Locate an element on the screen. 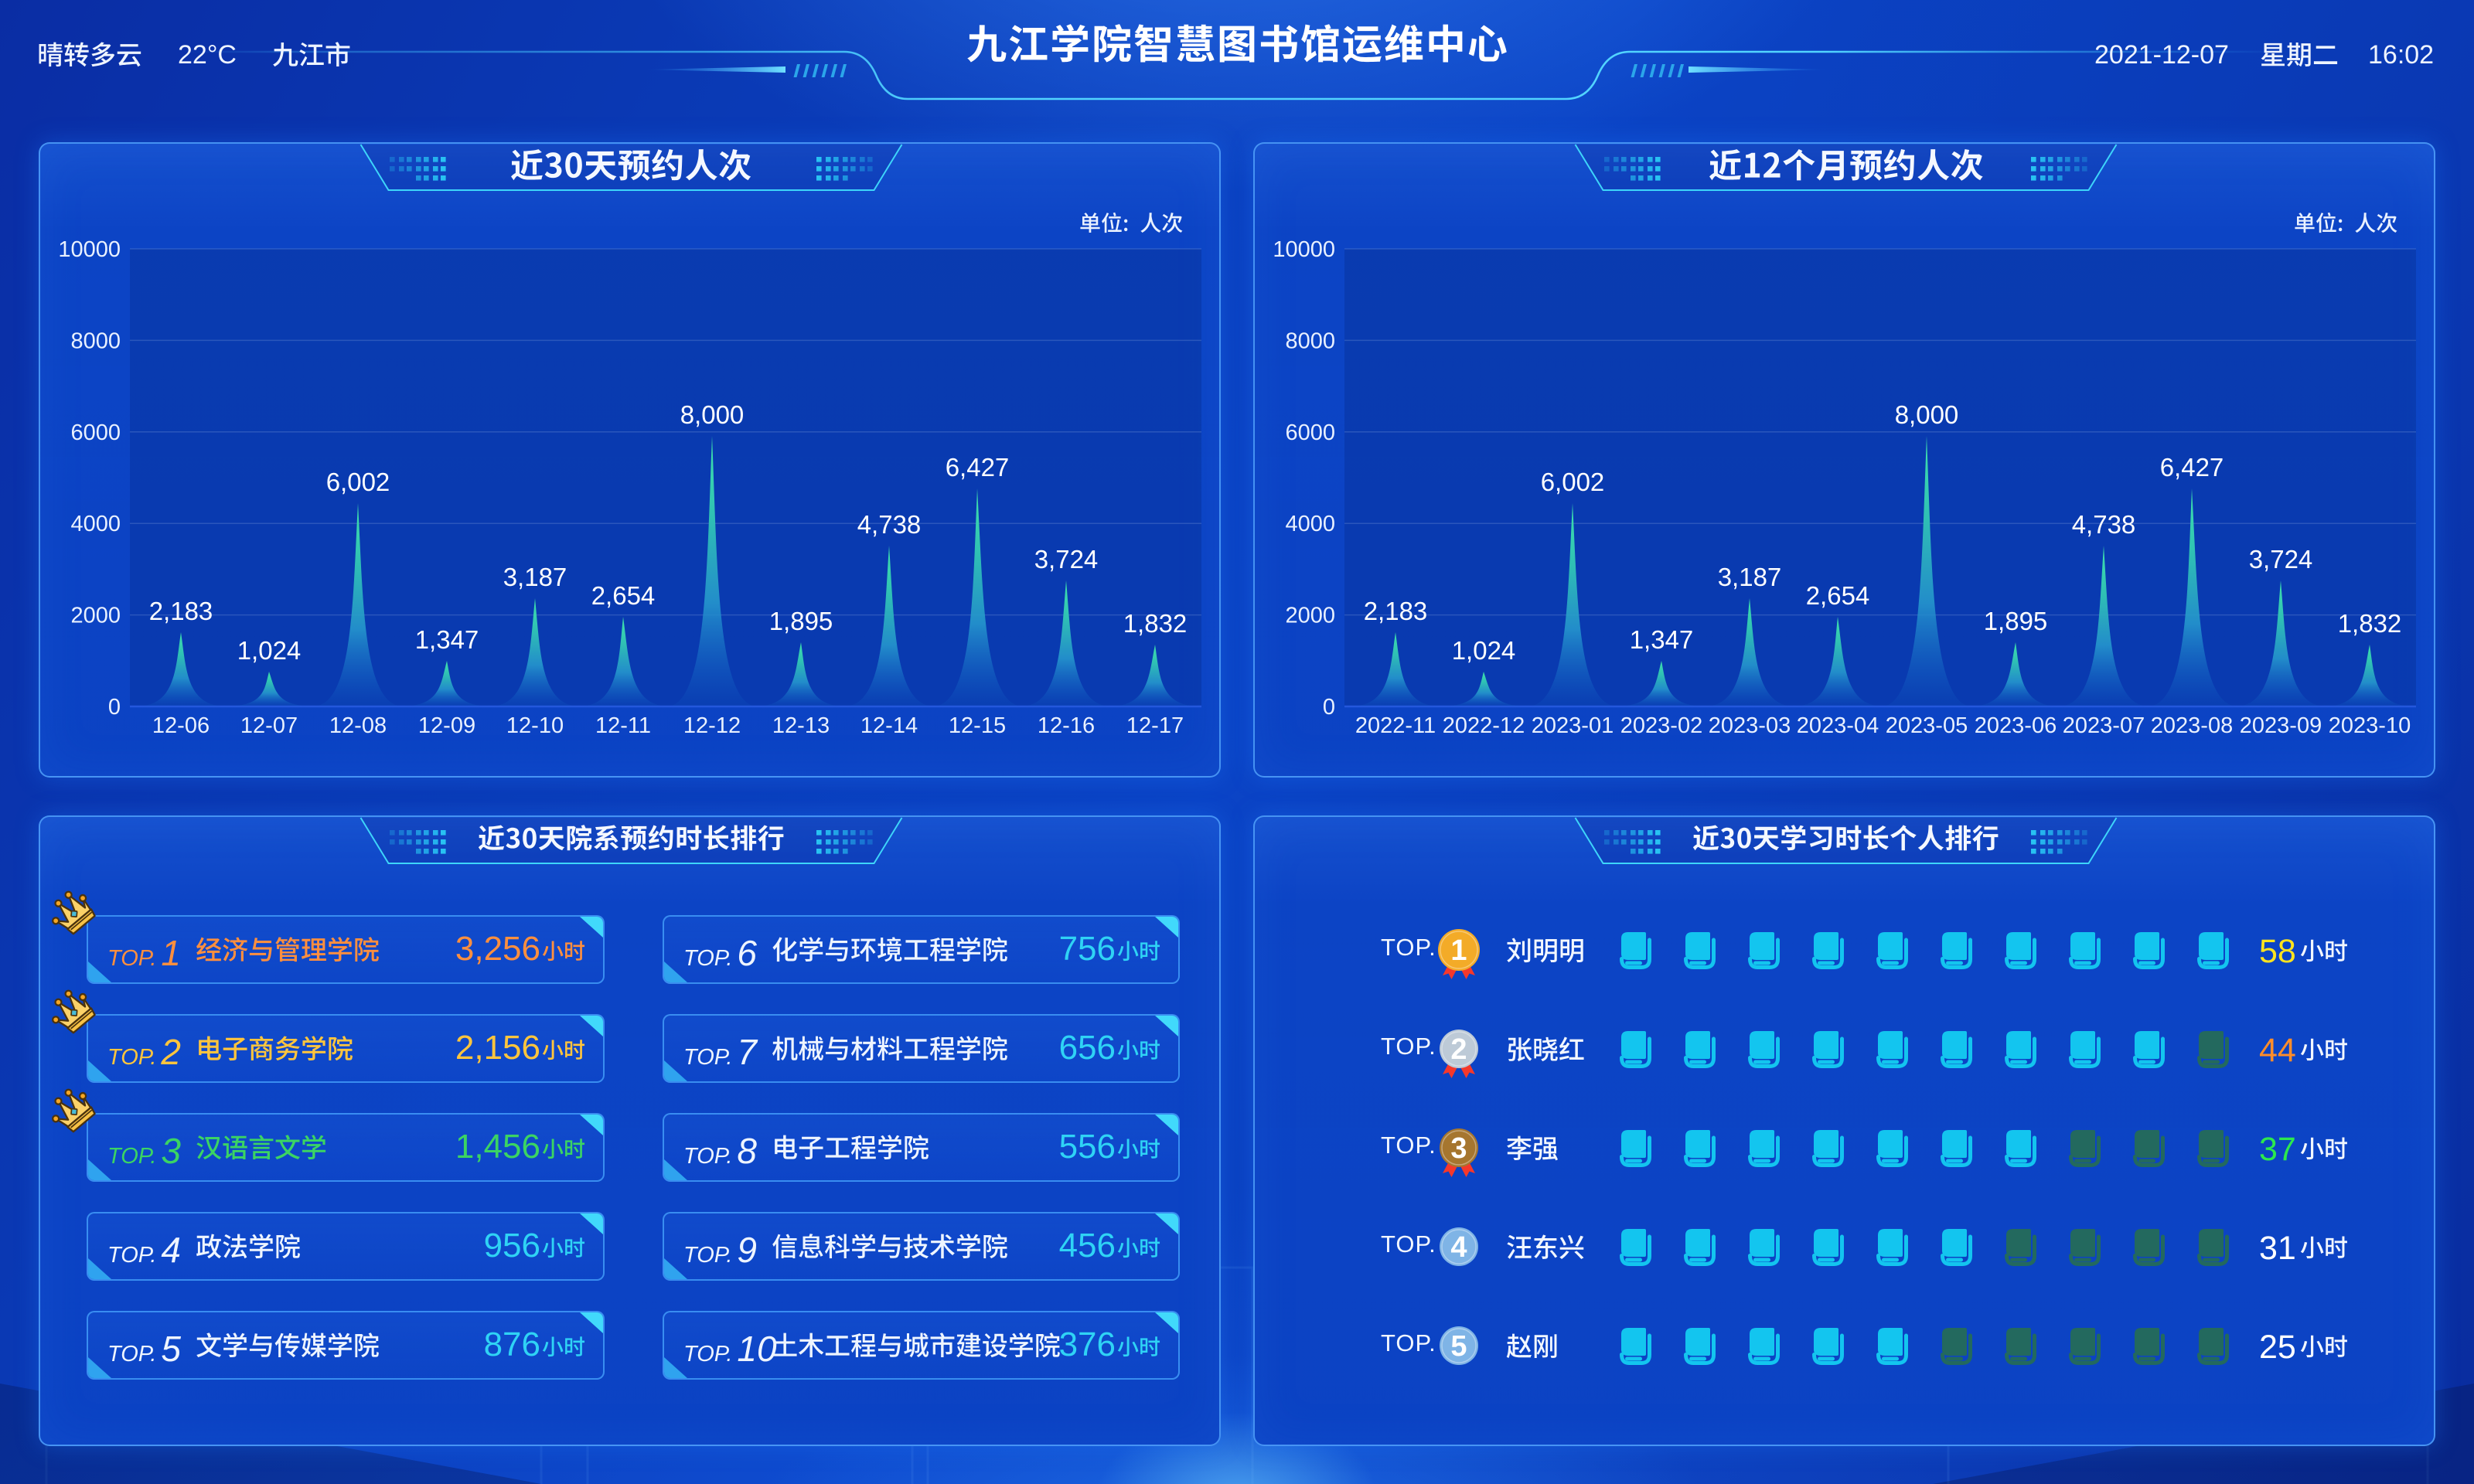  svg-text: 12-15 is located at coordinates (977, 725).